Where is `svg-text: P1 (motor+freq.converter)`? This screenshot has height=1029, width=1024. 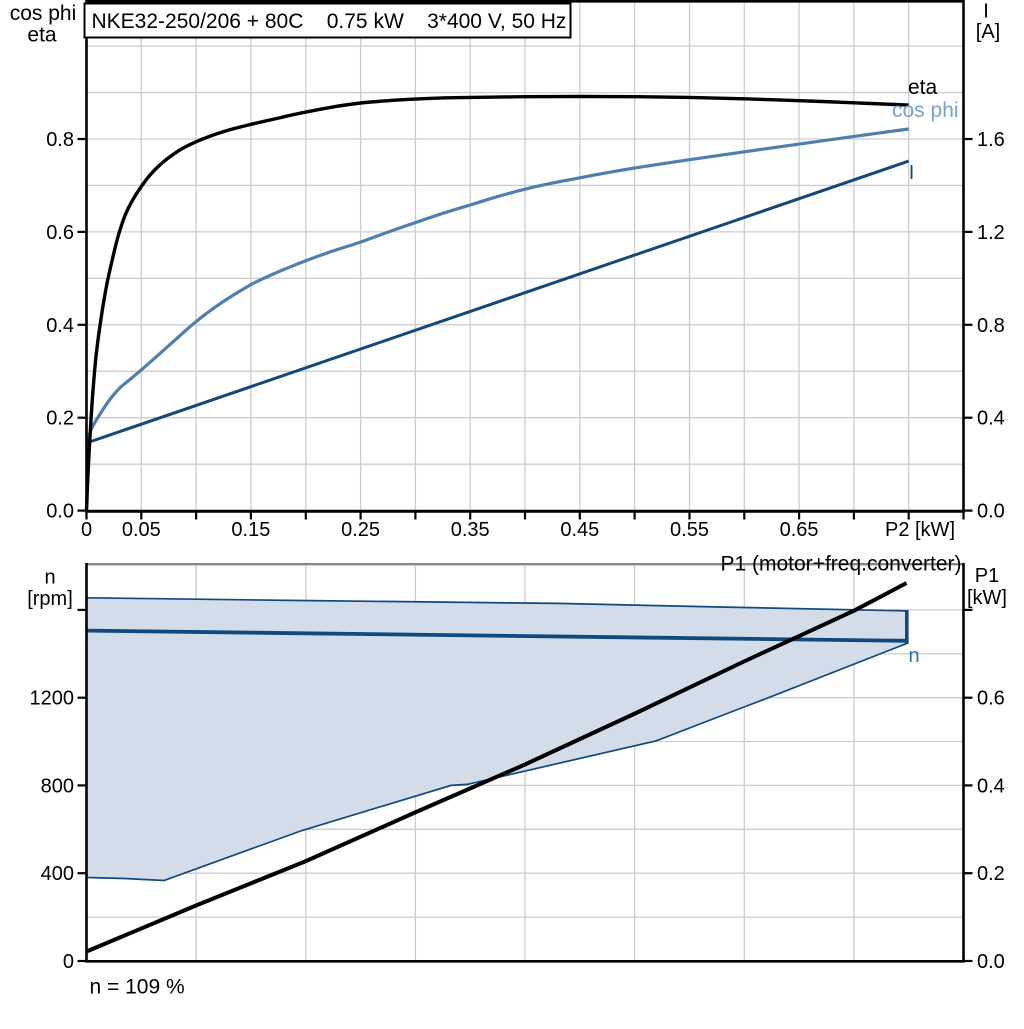
svg-text: P1 (motor+freq.converter) is located at coordinates (840, 564).